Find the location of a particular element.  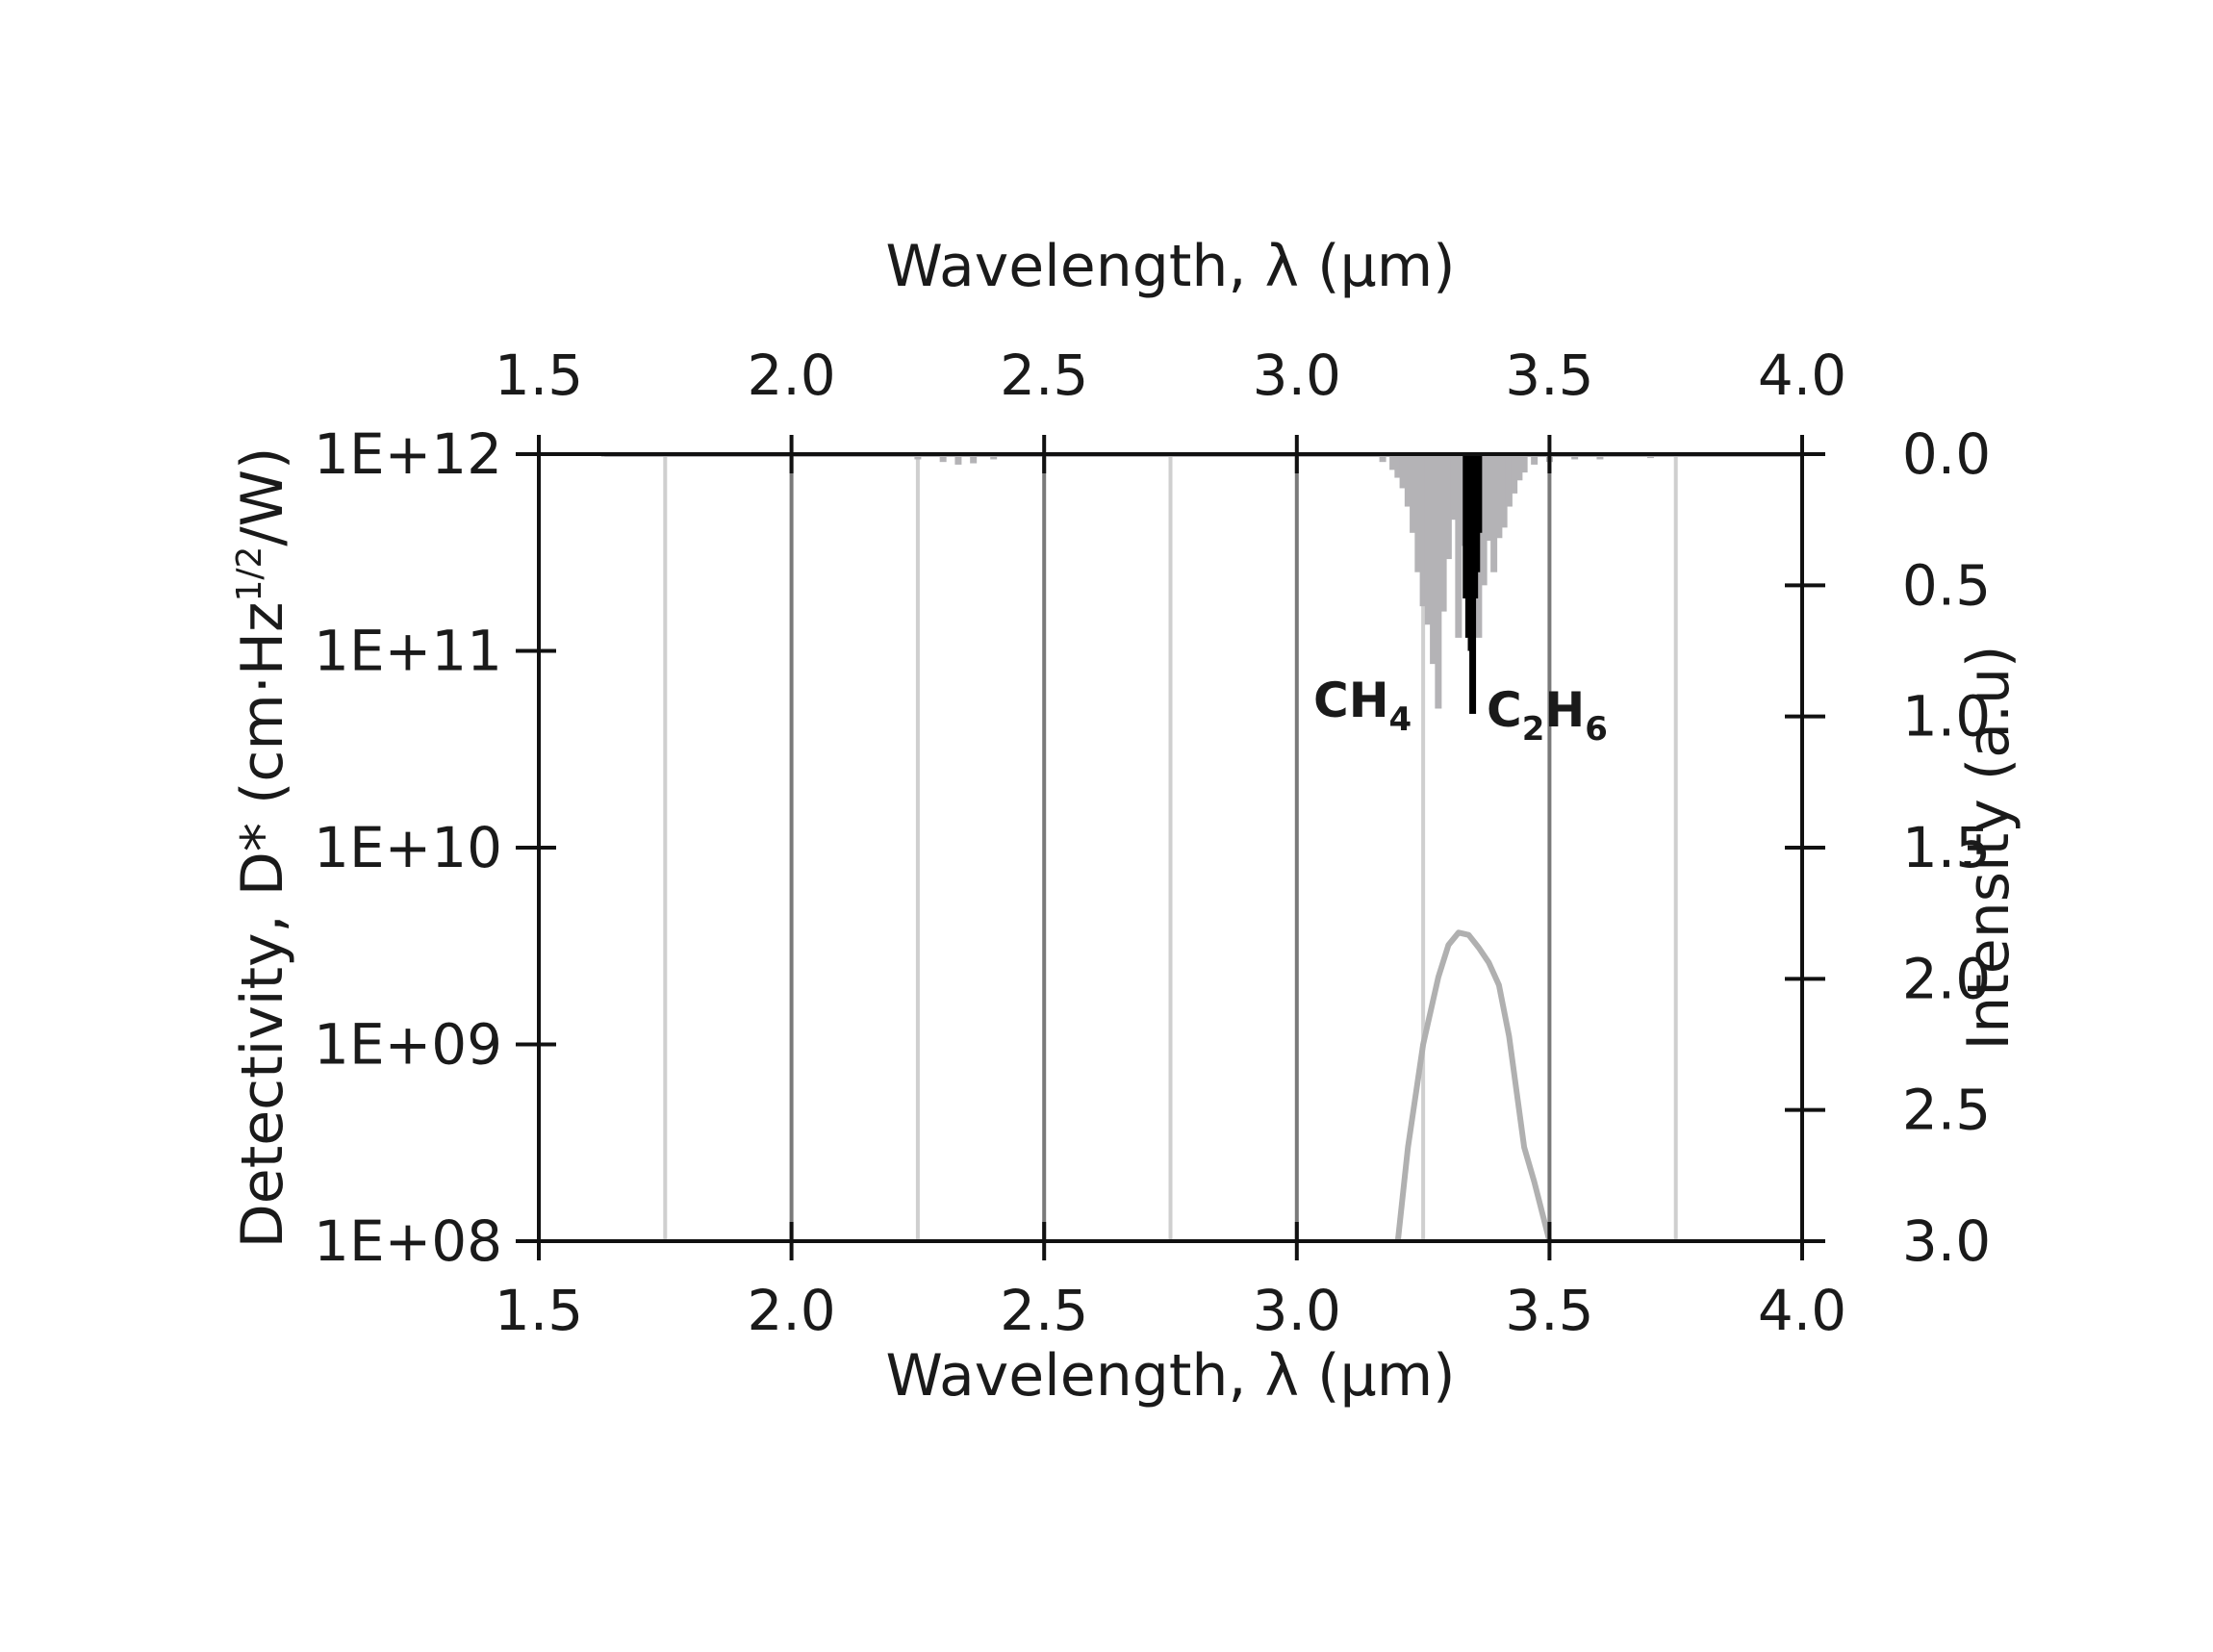

y-right-tick-label: 2.5 is located at coordinates (1946, 1110).